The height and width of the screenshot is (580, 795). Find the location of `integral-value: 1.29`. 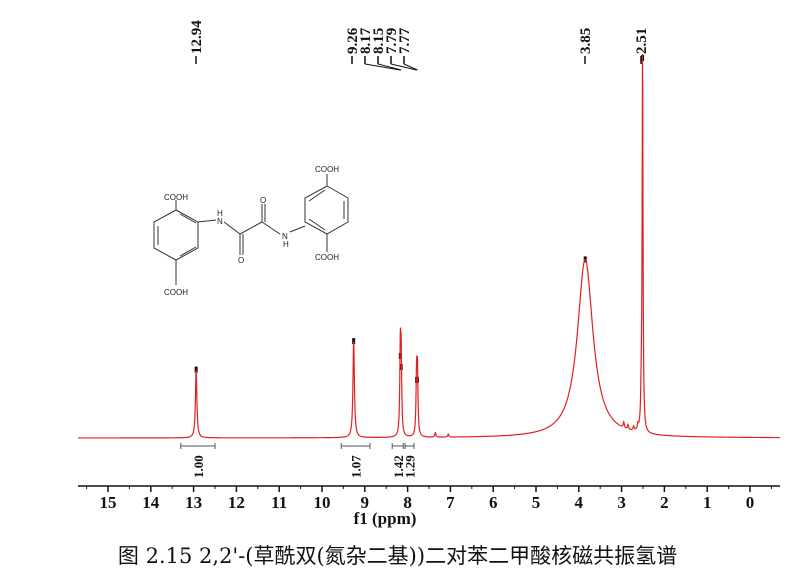

integral-value: 1.29 is located at coordinates (410, 466).